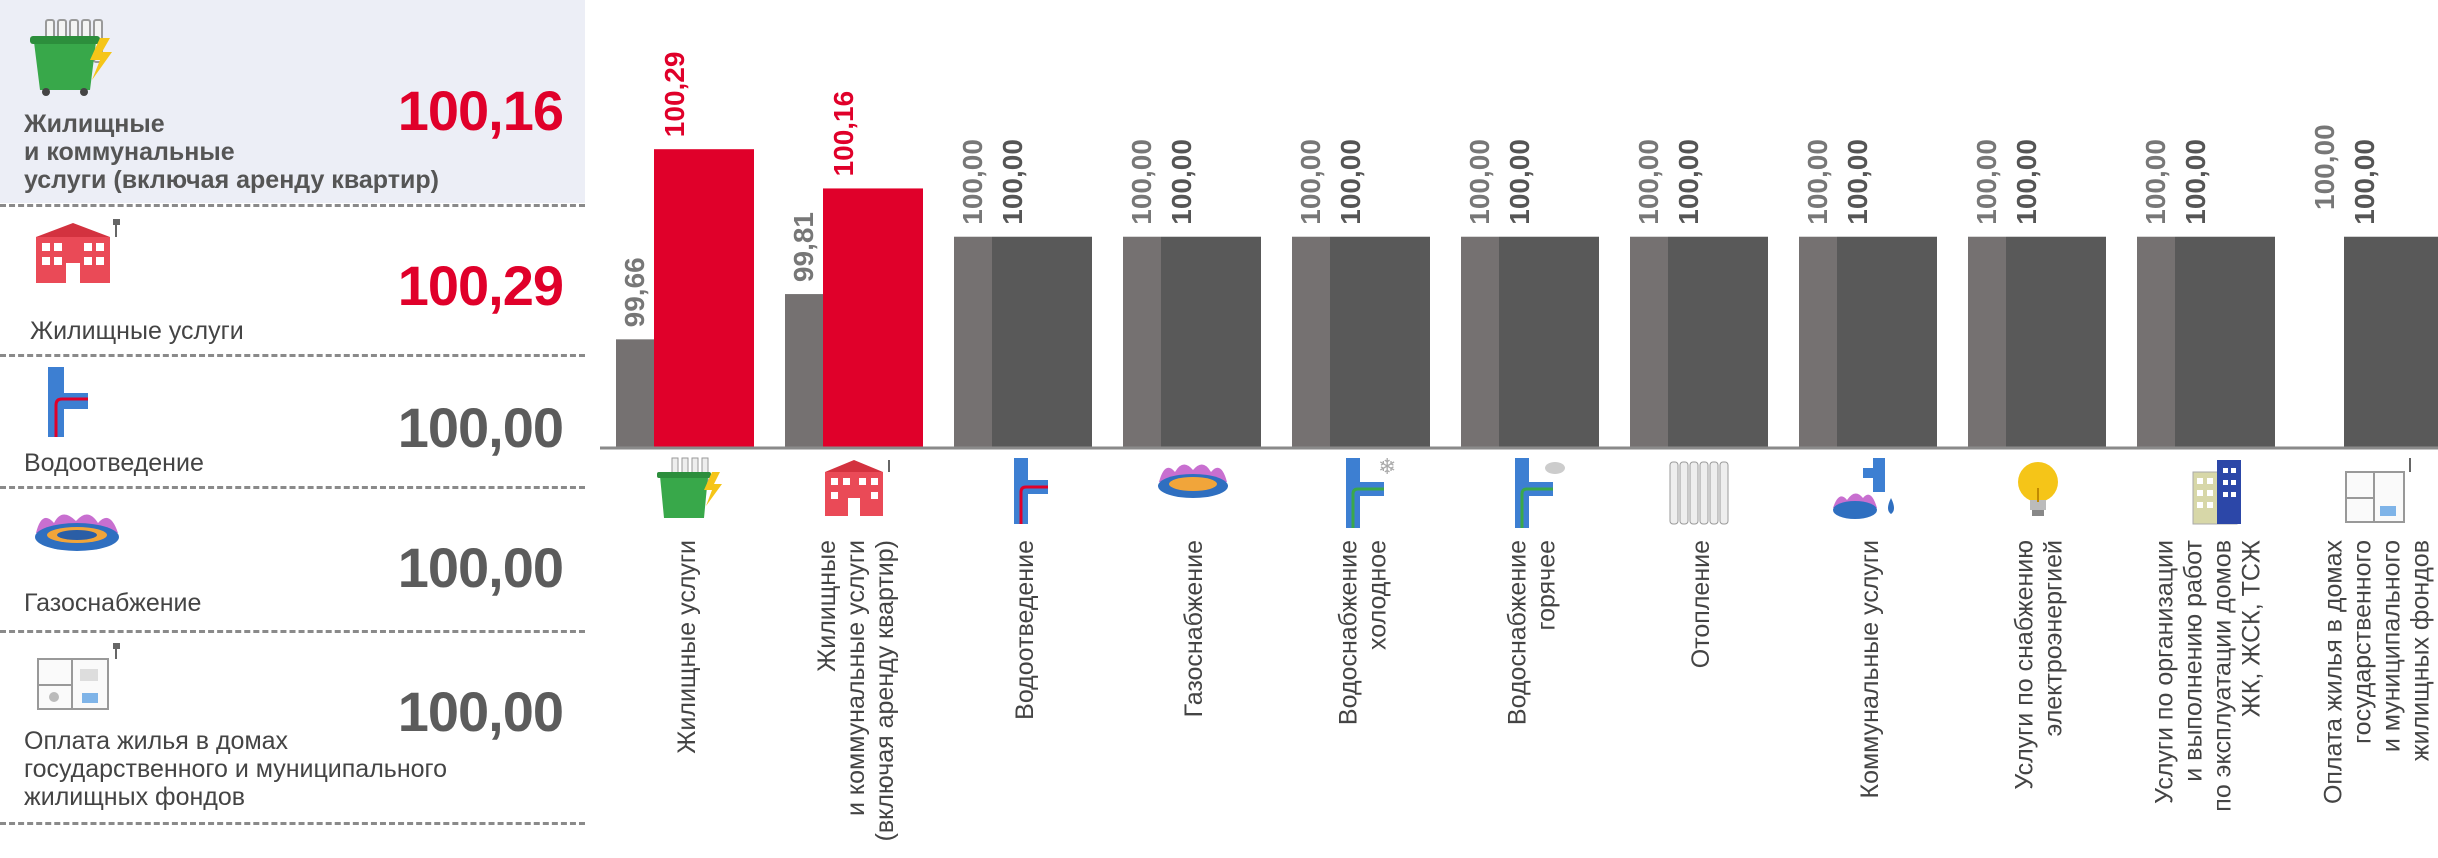  Describe the element at coordinates (2165, 672) in the screenshot. I see `category-label: Услуги по организации` at that location.